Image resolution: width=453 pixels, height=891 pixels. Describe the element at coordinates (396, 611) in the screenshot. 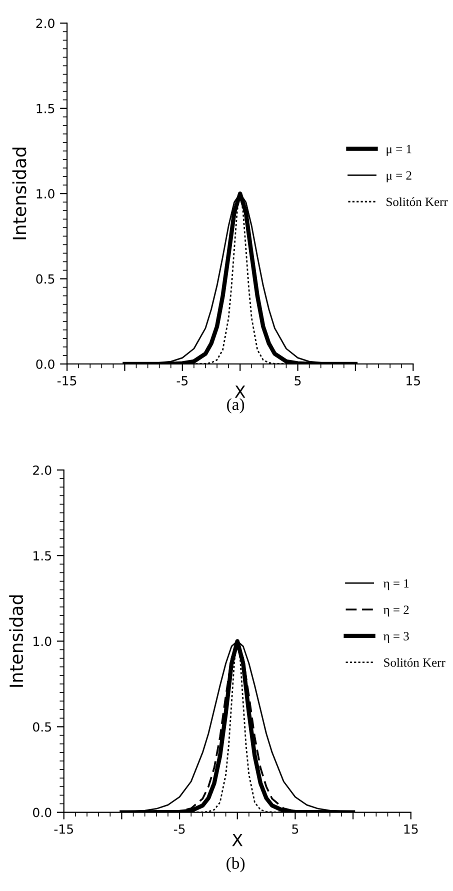

I see `legend-label: η = 2` at that location.